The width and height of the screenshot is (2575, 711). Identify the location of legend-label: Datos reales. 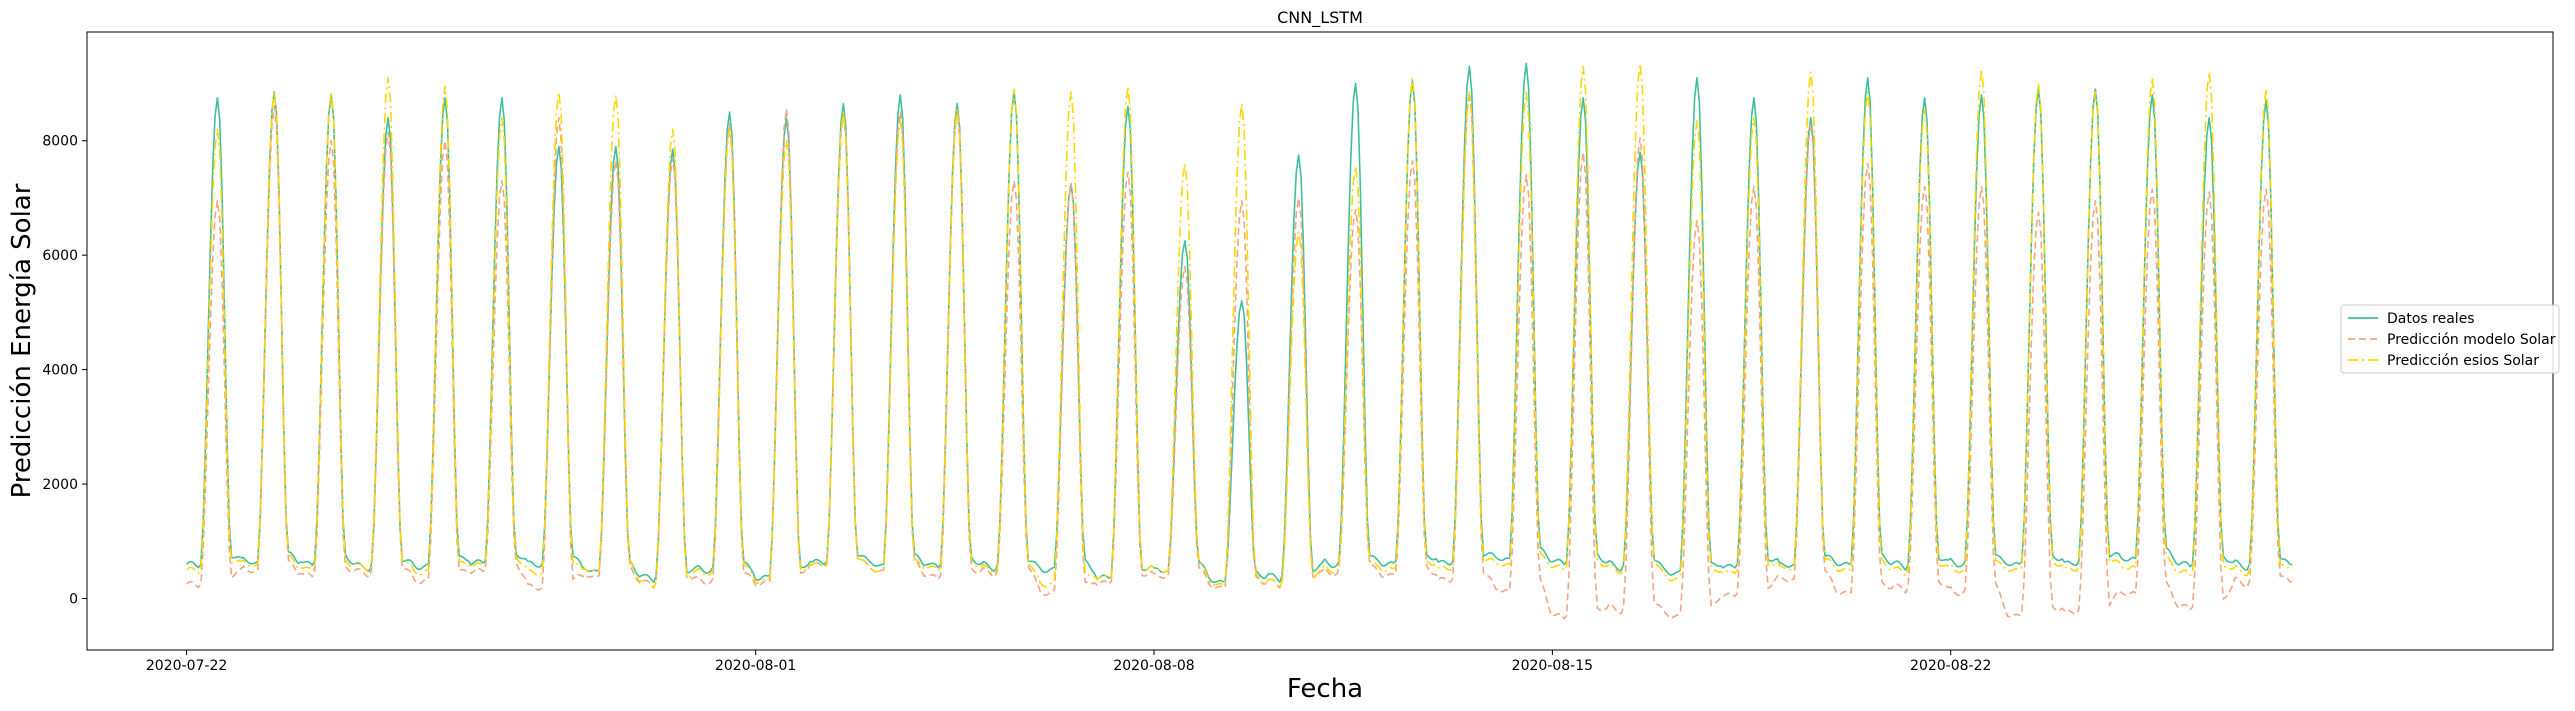
(2431, 319).